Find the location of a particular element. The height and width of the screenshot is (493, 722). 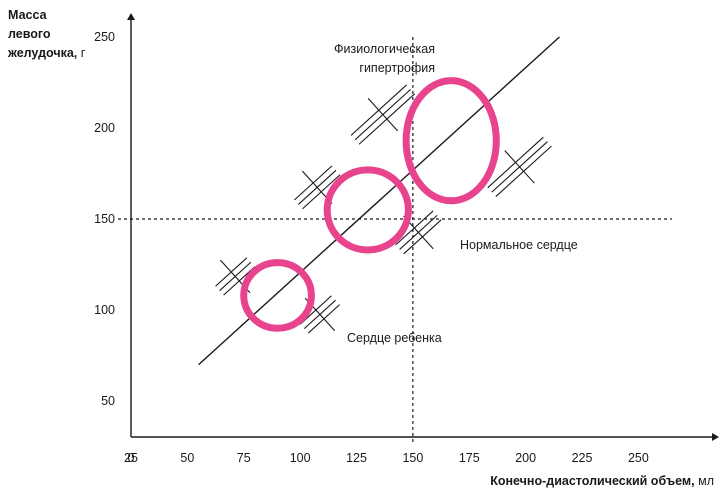

annotation-physiological-hypertrophy: Физиологическая гипертрофия is located at coordinates (382, 59).